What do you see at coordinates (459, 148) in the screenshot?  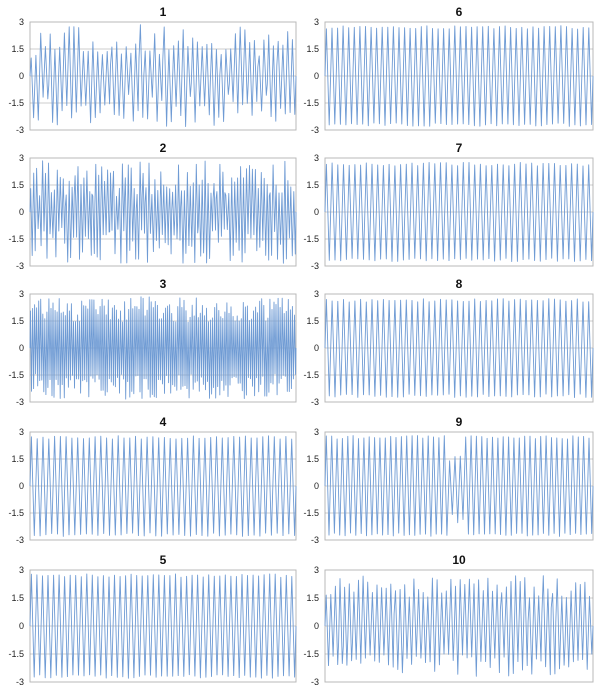 I see `panel-title: 7` at bounding box center [459, 148].